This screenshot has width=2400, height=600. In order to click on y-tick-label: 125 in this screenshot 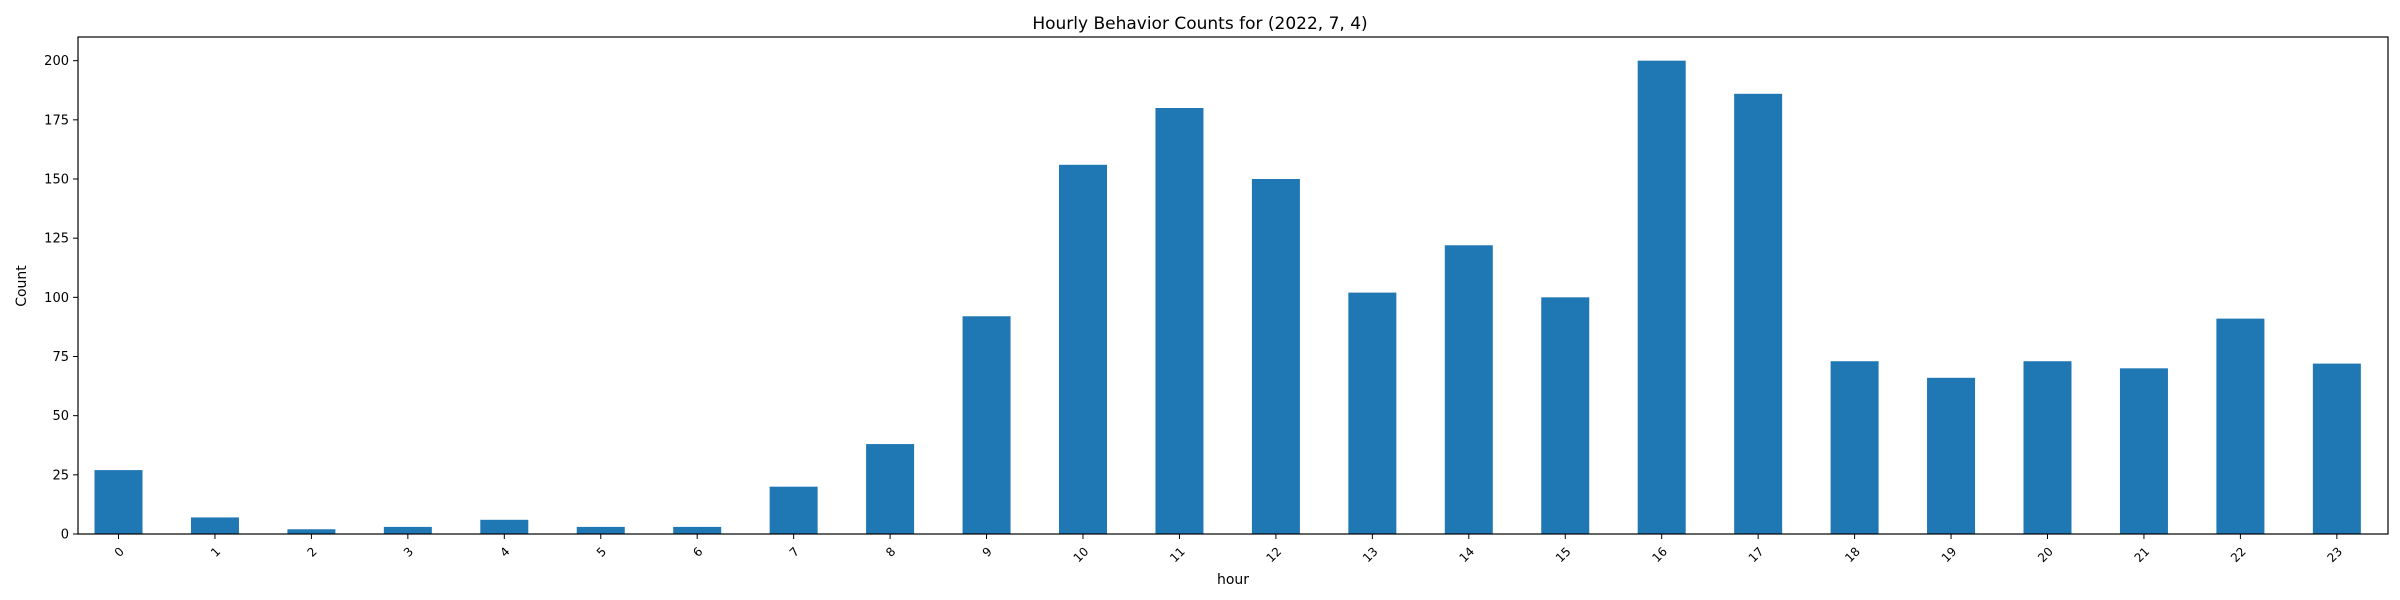, I will do `click(56, 239)`.